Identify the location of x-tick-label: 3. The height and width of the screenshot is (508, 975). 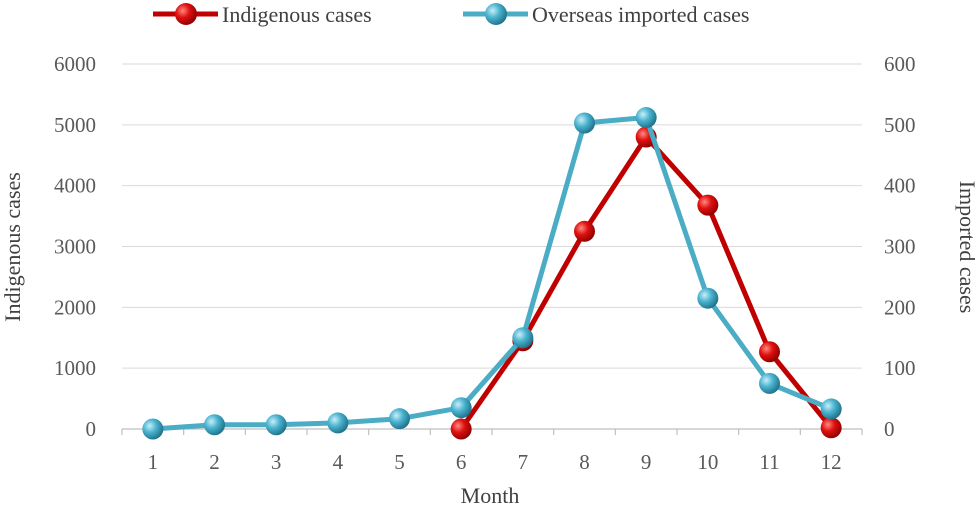
(276, 462).